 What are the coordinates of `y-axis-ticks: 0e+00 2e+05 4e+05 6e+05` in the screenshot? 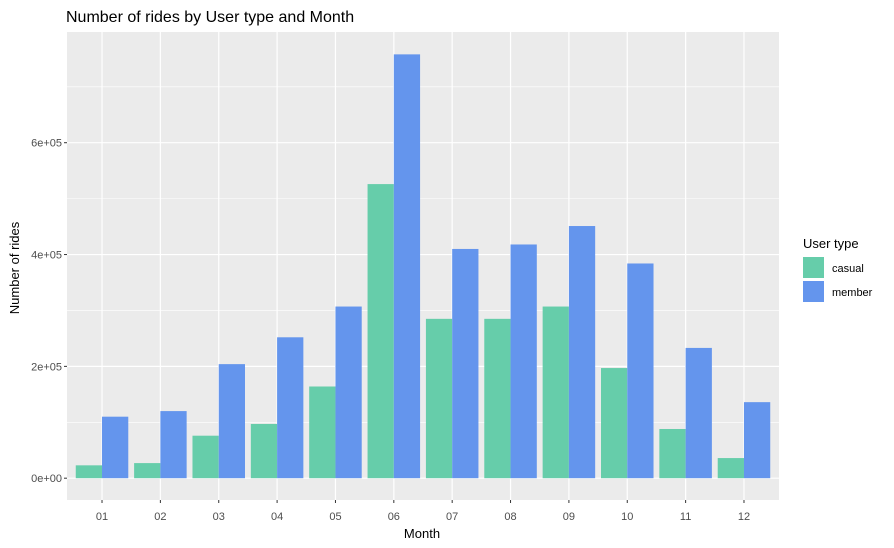 It's located at (49, 311).